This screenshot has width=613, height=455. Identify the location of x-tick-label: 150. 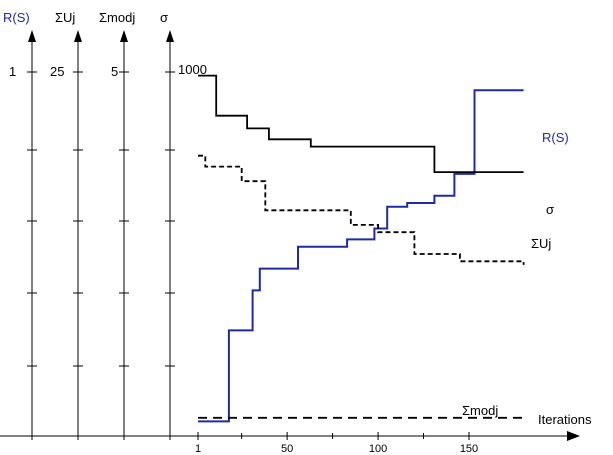
(469, 449).